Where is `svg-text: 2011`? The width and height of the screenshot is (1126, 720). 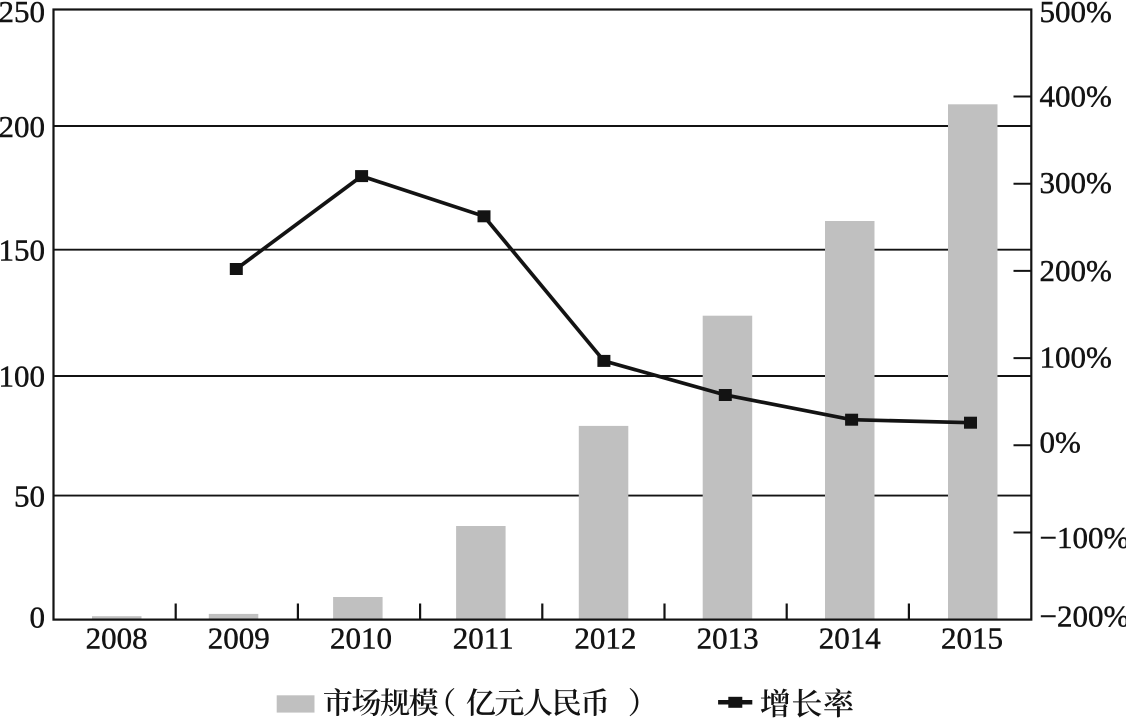 svg-text: 2011 is located at coordinates (483, 638).